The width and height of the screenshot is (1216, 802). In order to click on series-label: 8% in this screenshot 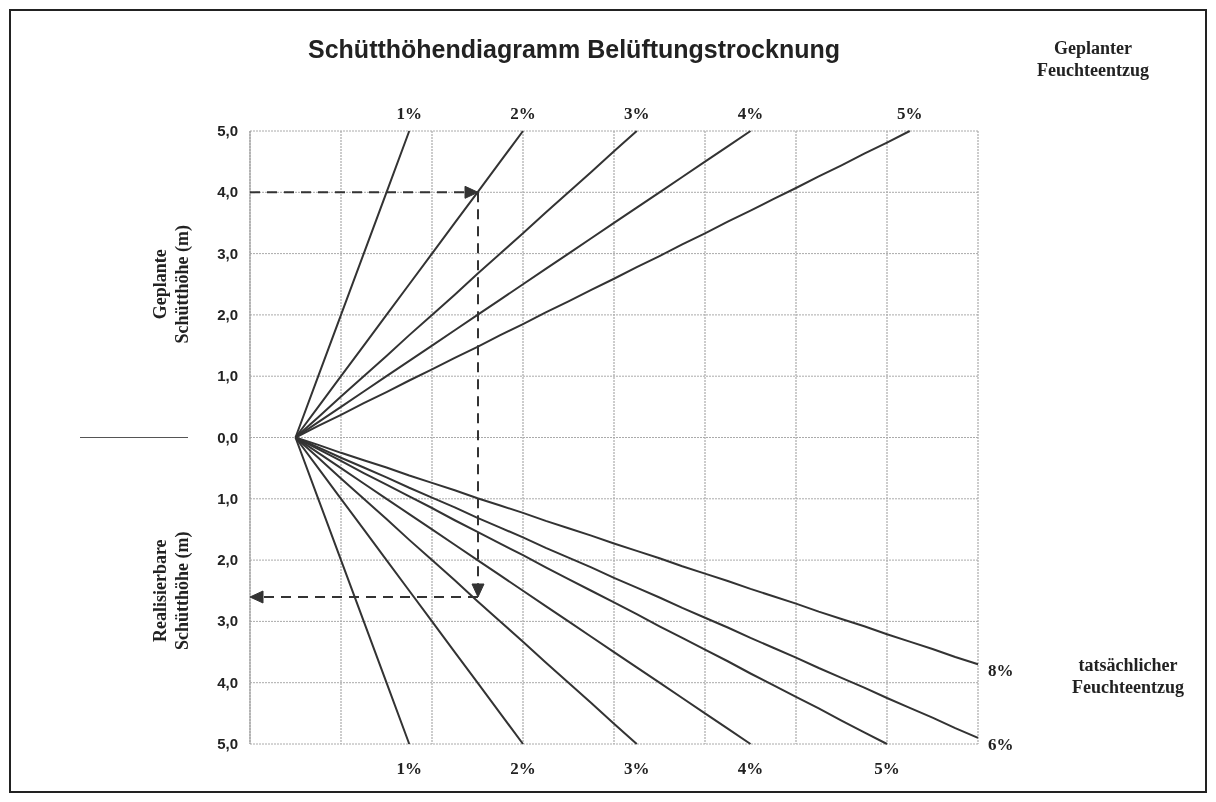, I will do `click(1001, 671)`.